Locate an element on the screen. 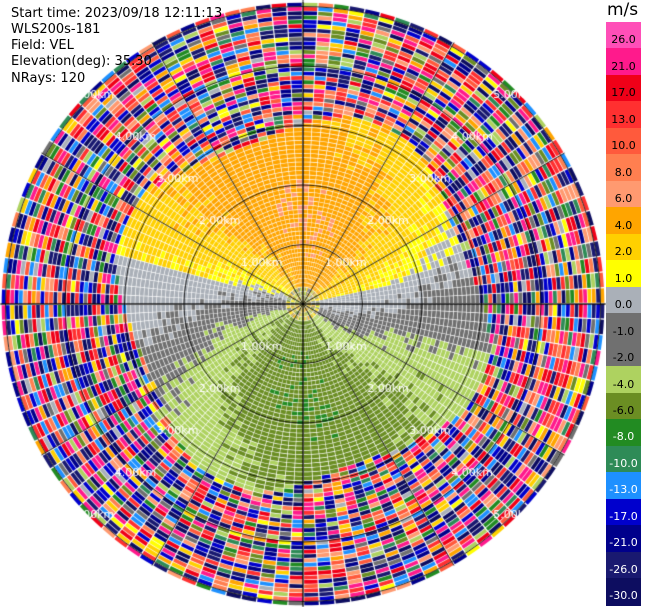 The height and width of the screenshot is (607, 647). colorbar-tick-label: 21.0 is located at coordinates (623, 66).